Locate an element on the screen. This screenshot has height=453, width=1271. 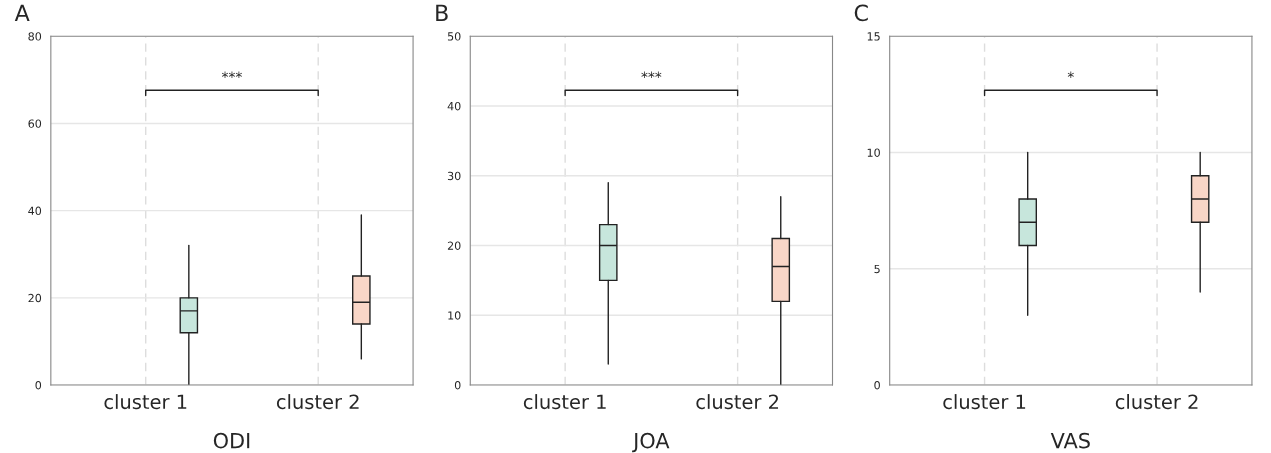
chart-title: C is located at coordinates (861, 13).